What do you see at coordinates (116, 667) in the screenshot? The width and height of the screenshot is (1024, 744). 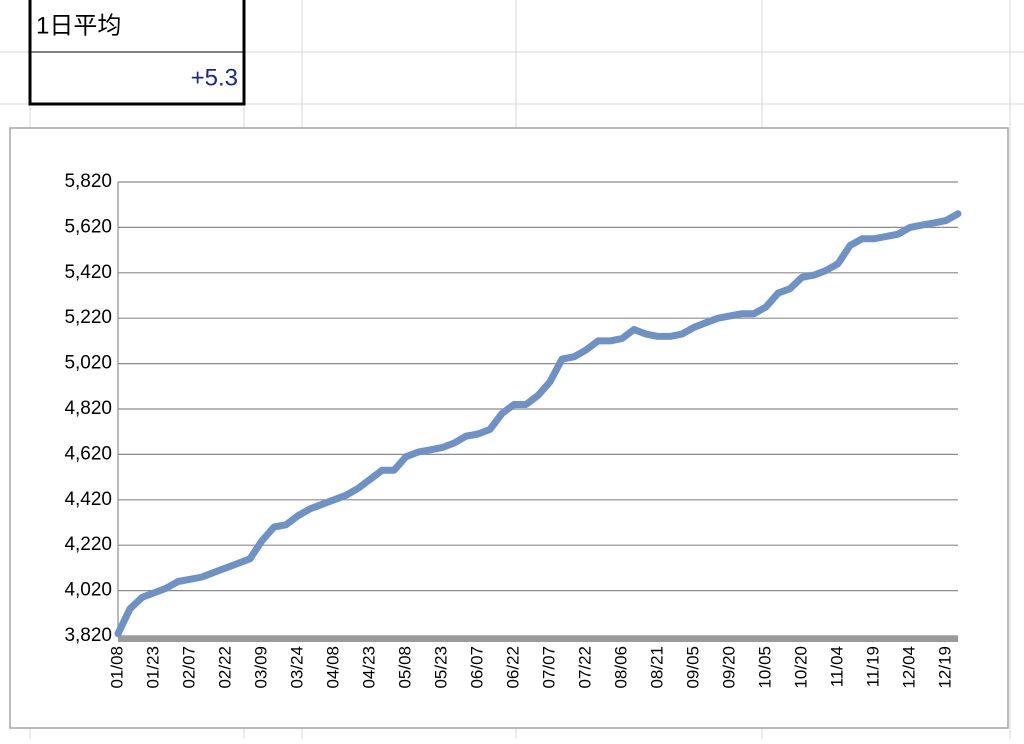 I see `x-tick-label: 01/08` at bounding box center [116, 667].